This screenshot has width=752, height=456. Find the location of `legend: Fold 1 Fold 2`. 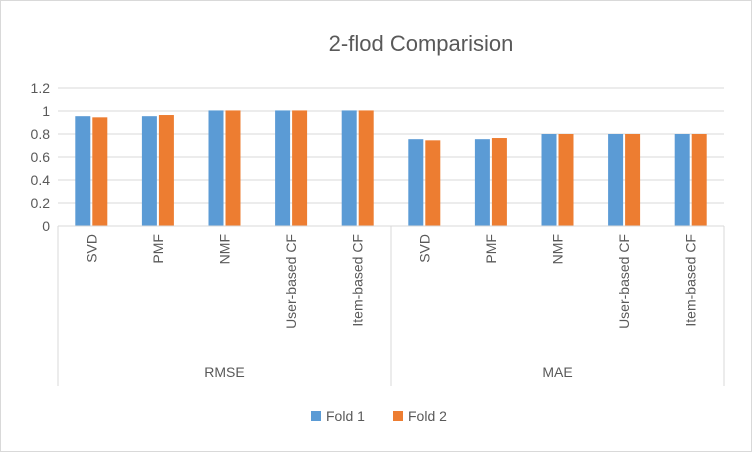

legend: Fold 1 Fold 2 is located at coordinates (379, 416).